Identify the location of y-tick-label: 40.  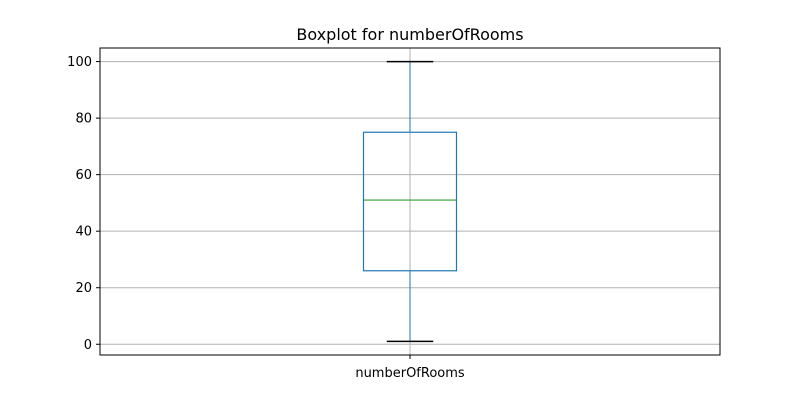
(83, 232).